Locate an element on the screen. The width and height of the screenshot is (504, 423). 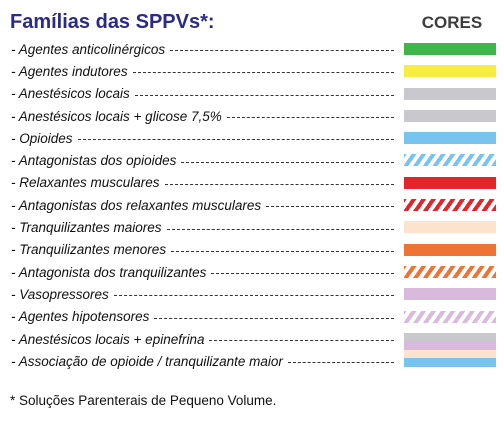
drug-family-name: - Relaxantes musculares is located at coordinates (85, 183).